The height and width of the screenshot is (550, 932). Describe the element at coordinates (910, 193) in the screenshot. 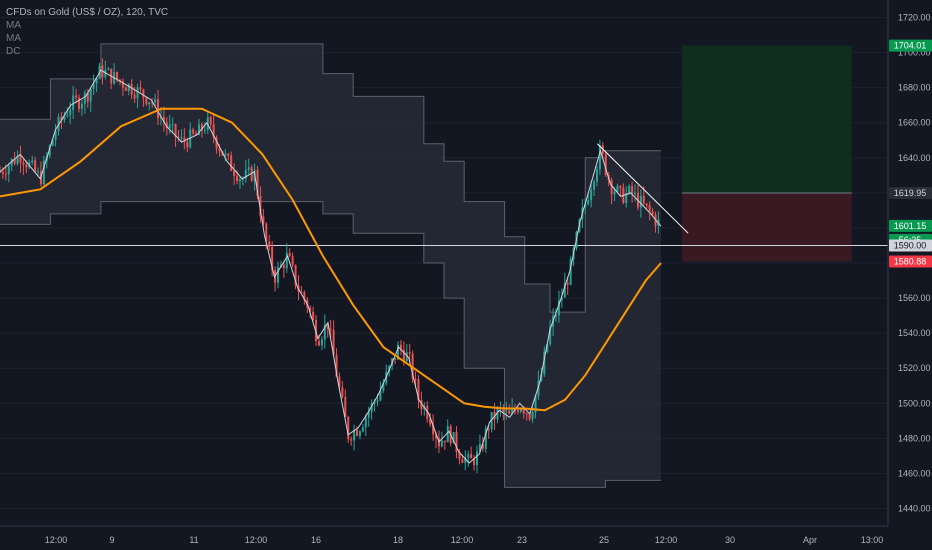

I see `price-tag-label: 1619.95` at that location.